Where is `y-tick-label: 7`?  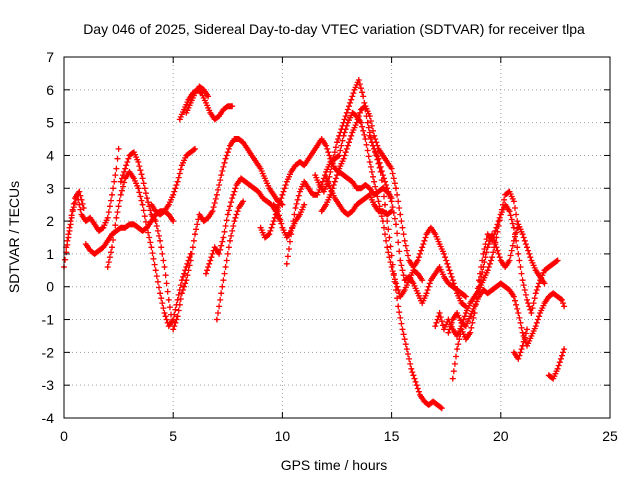
y-tick-label: 7 is located at coordinates (50, 57).